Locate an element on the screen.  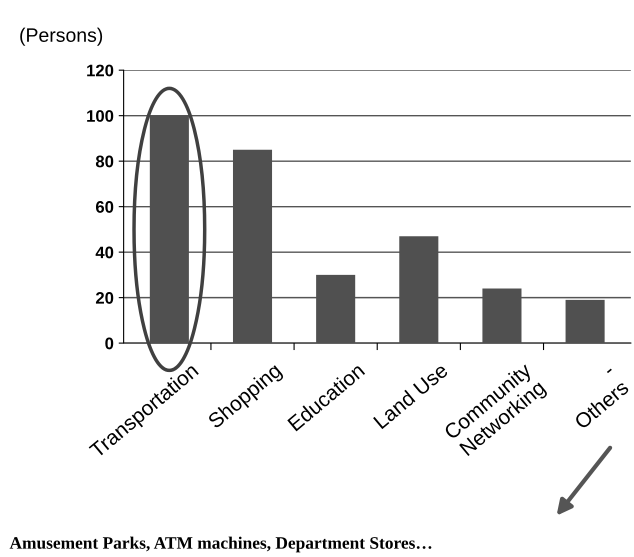
y-tick-label: 80 is located at coordinates (105, 162).